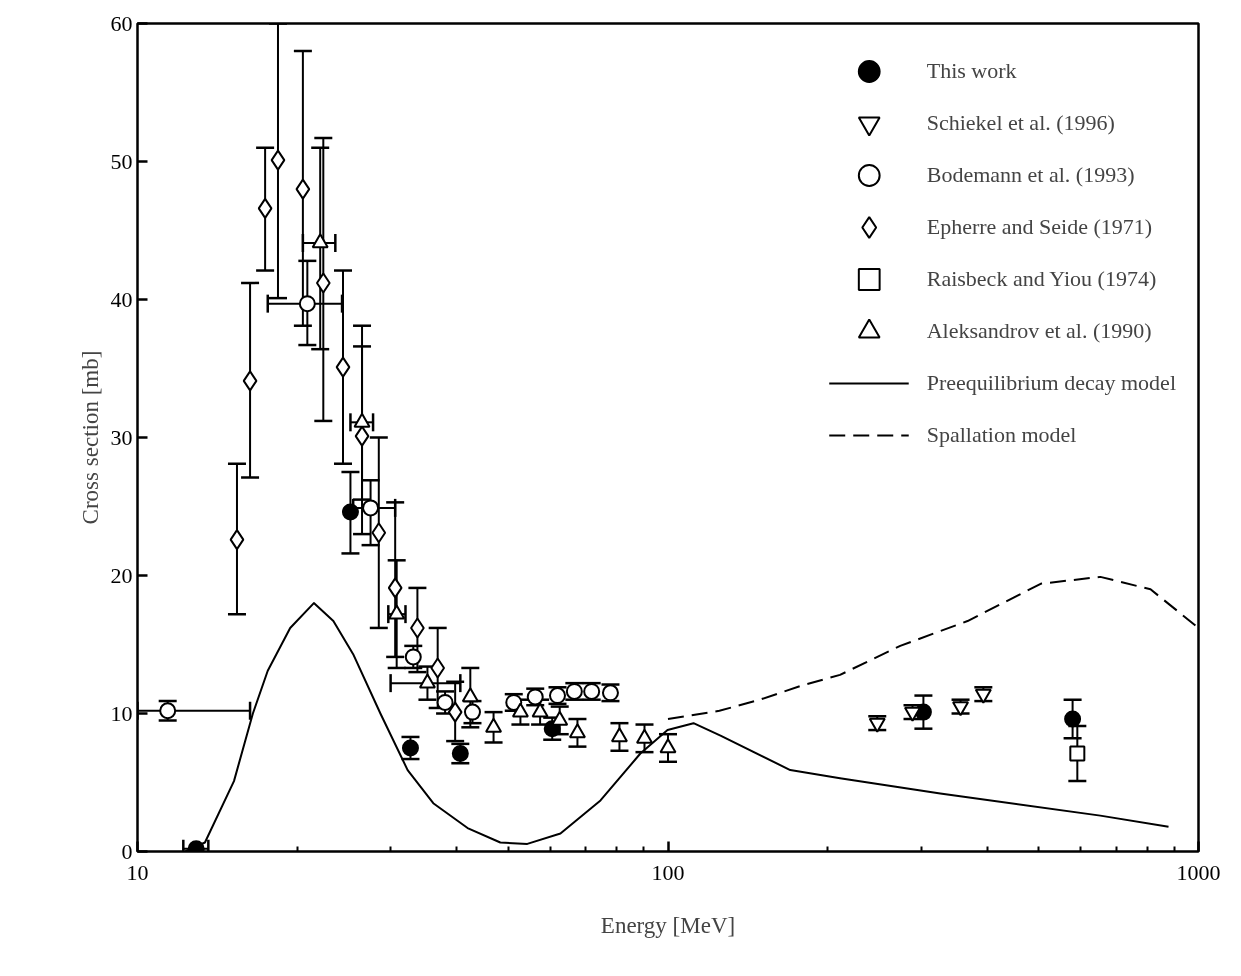  What do you see at coordinates (121, 23) in the screenshot?
I see `y-tick-label: 60` at bounding box center [121, 23].